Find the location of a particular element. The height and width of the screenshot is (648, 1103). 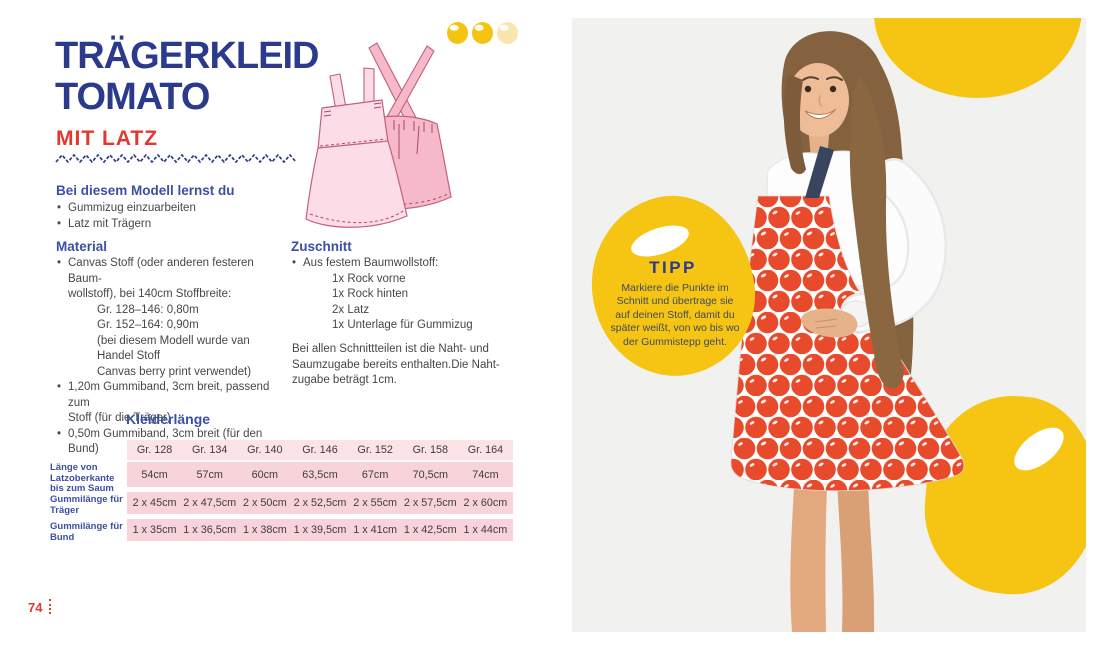

dress-technical-drawing is located at coordinates (378, 135).